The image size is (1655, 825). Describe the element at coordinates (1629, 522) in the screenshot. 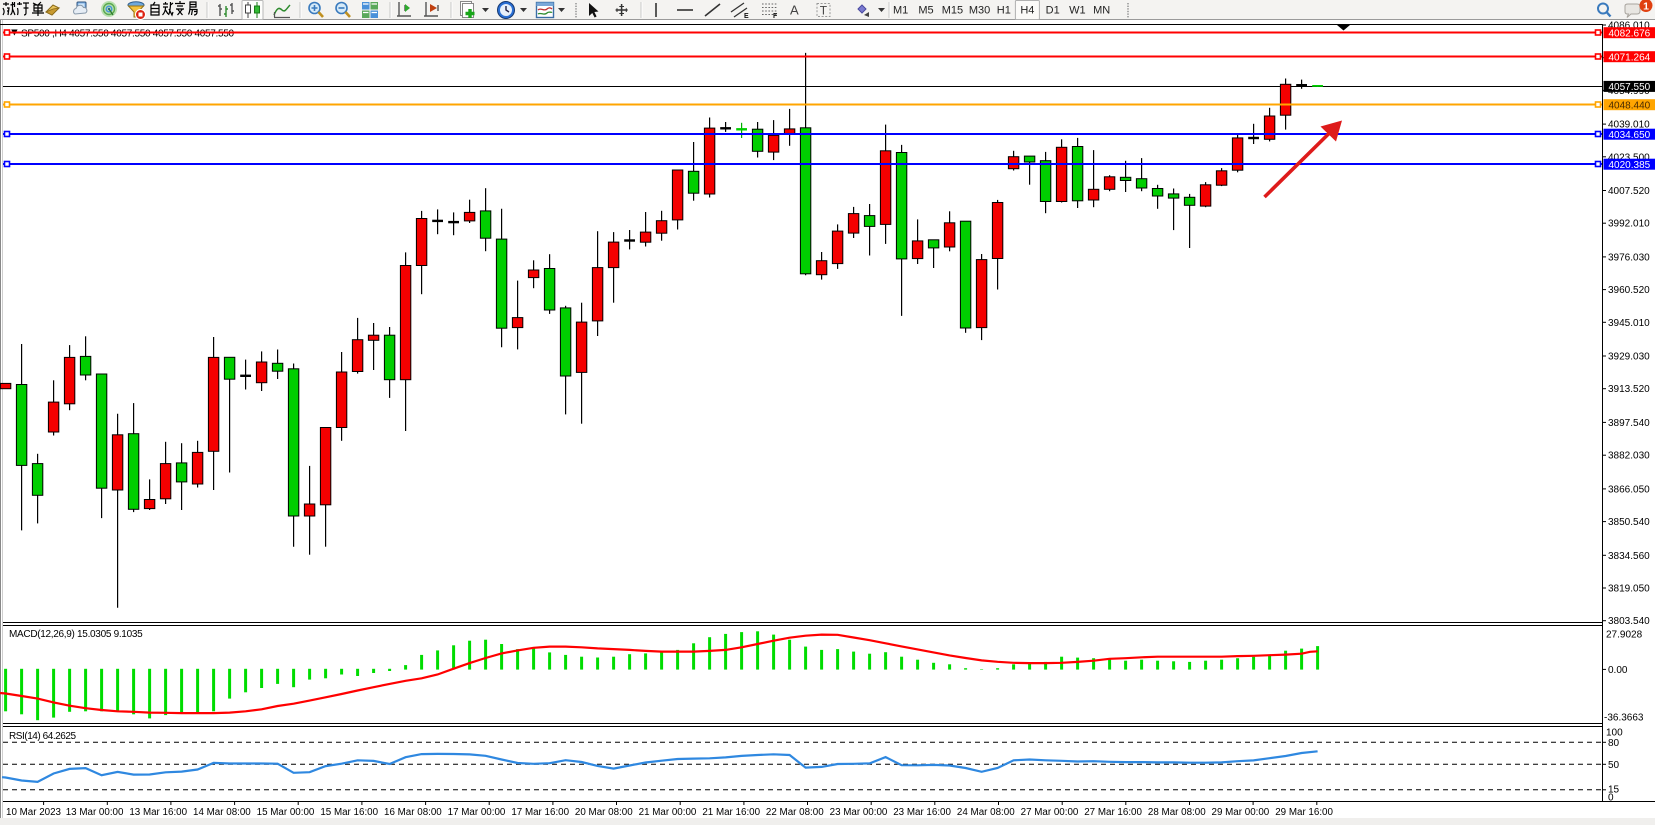

I see `svg-text: 3850.540` at that location.